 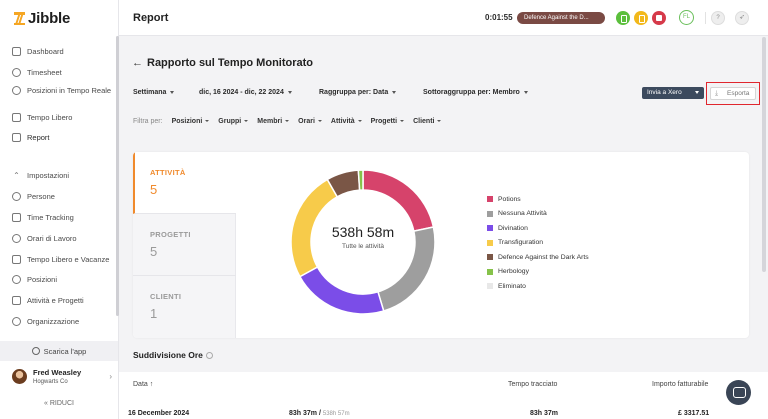 I want to click on sidebar-item-organization: Organizzazione, so click(x=45, y=321).